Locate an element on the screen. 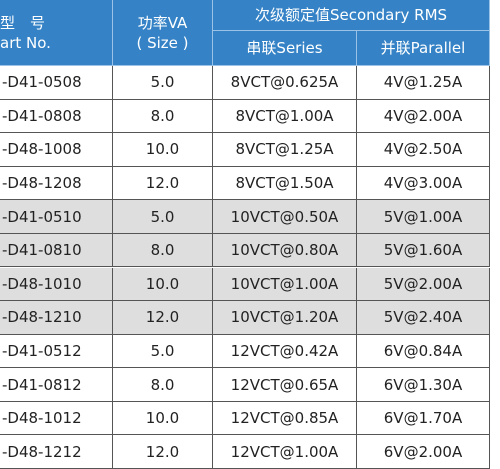  table-cell: 4V@3.00A is located at coordinates (423, 183).